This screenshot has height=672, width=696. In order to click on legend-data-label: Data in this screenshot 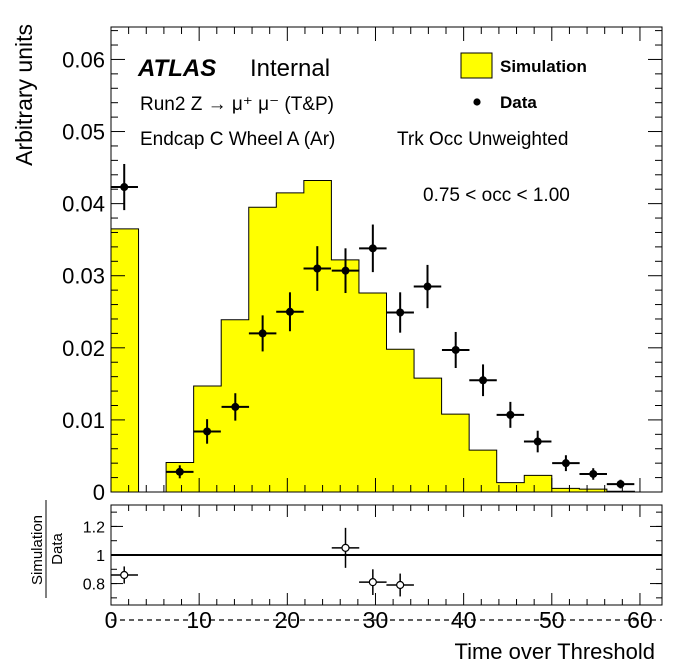, I will do `click(518, 102)`.